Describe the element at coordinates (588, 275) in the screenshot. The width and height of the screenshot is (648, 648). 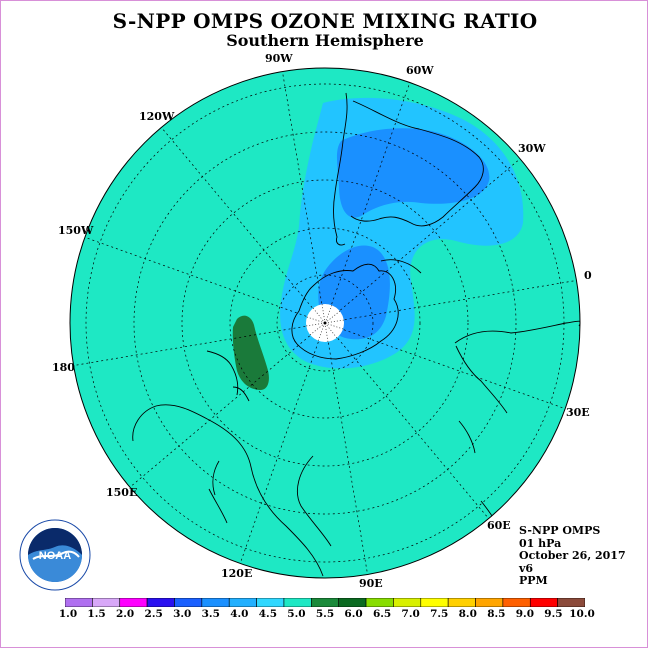
I see `lon-label-0: 0` at that location.